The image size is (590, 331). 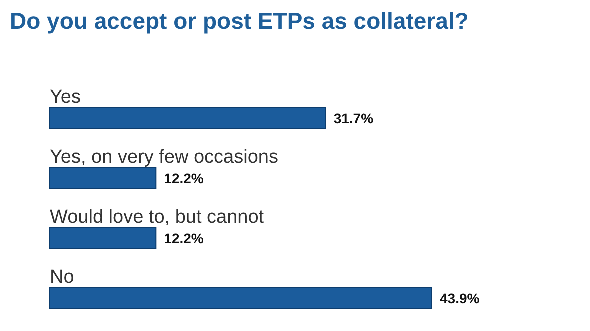 I want to click on y-tick-label: Yes, on very few occasions, so click(x=164, y=157).